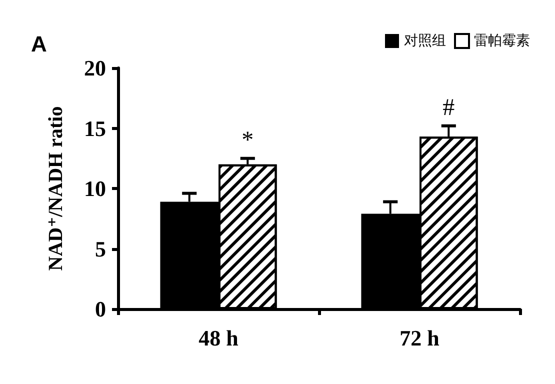 Image resolution: width=555 pixels, height=384 pixels. I want to click on y-tick-label: 20, so click(95, 68).